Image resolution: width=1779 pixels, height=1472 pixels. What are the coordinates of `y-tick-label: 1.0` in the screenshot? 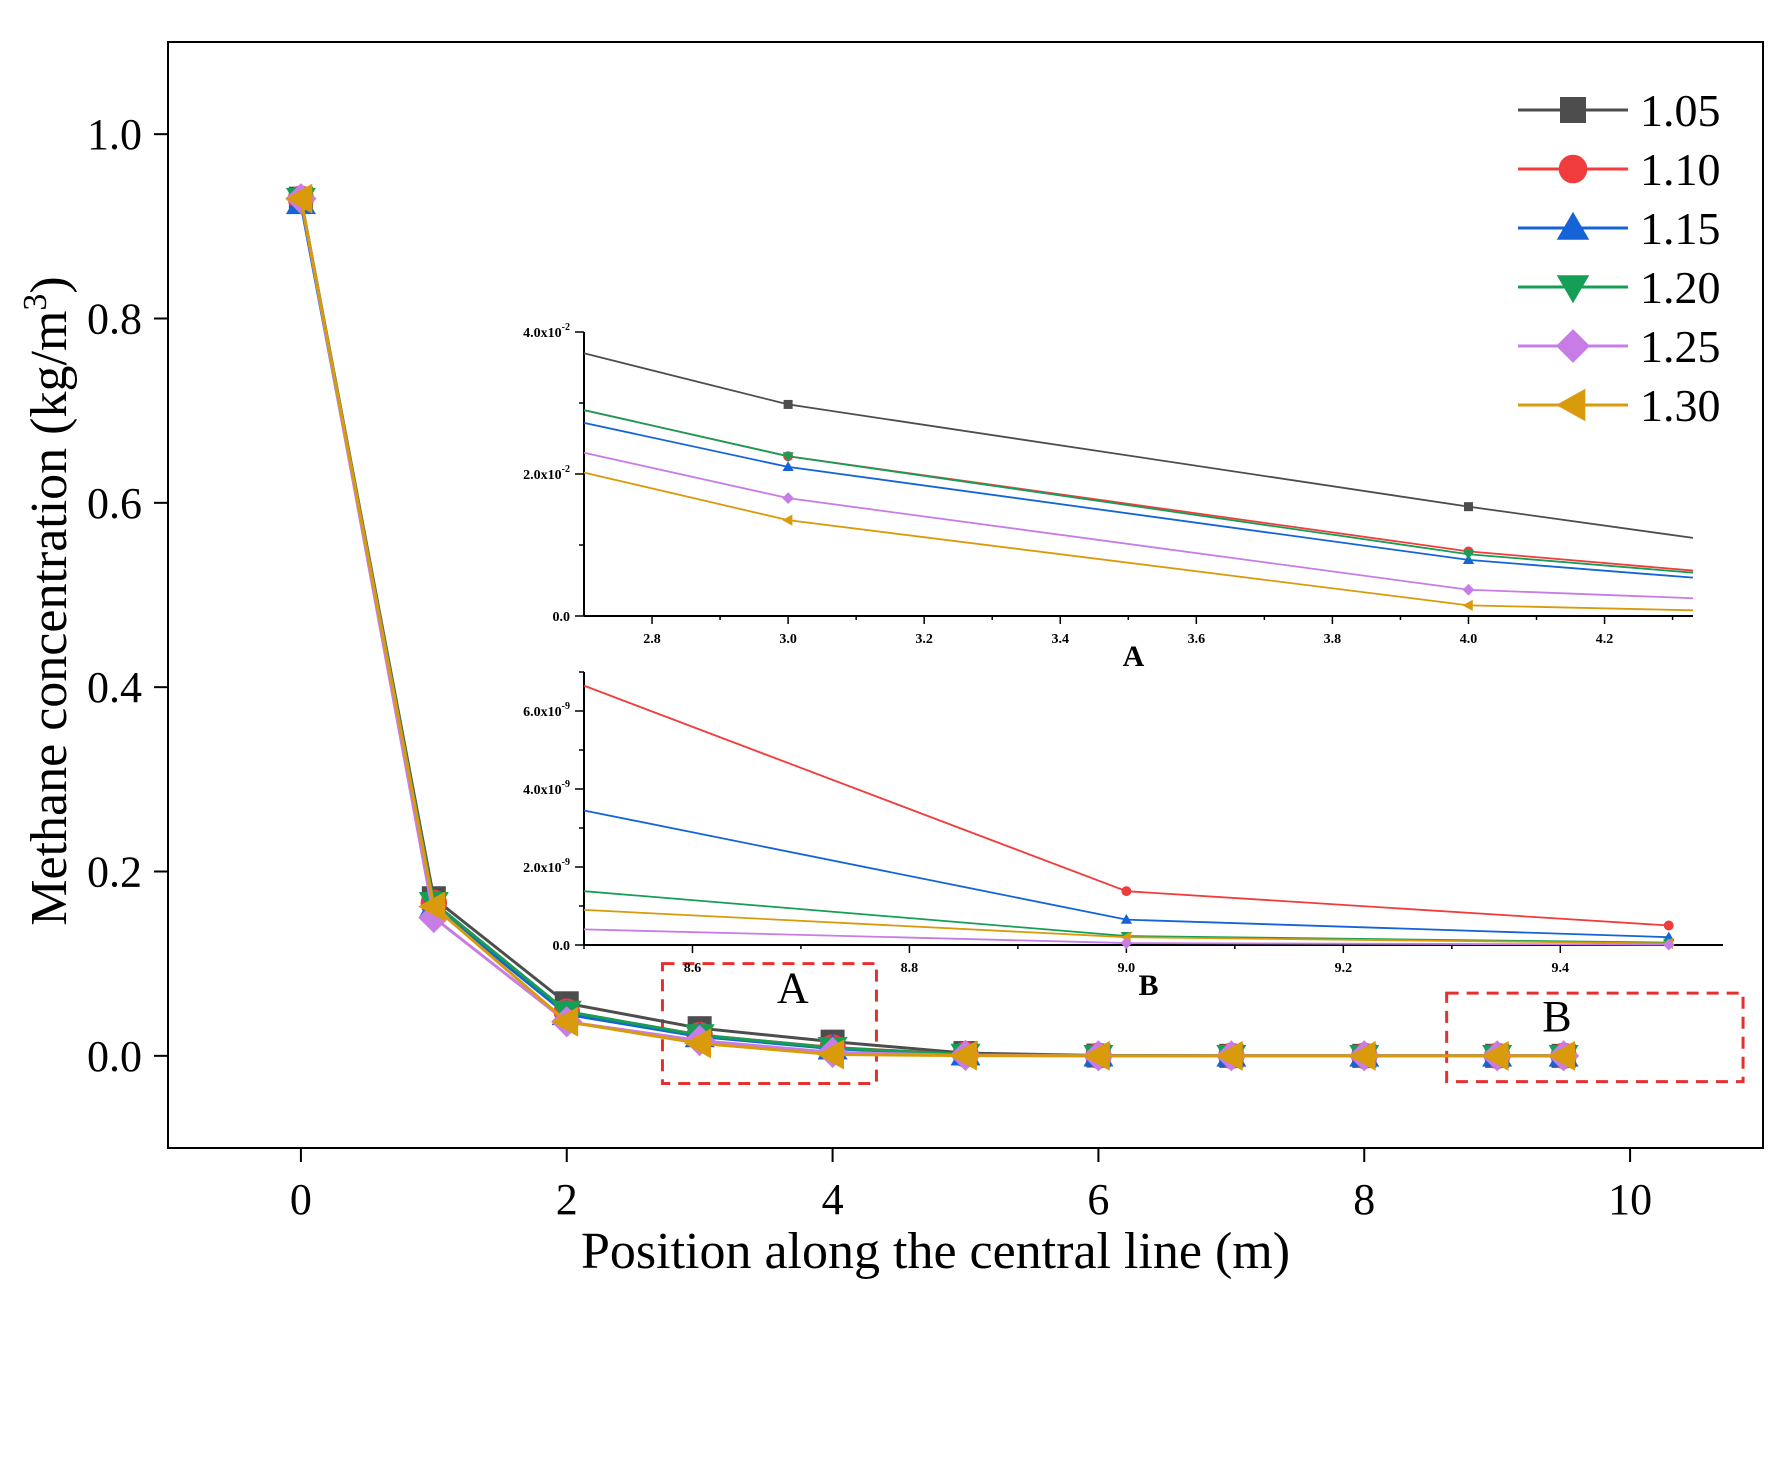 It's located at (114, 134).